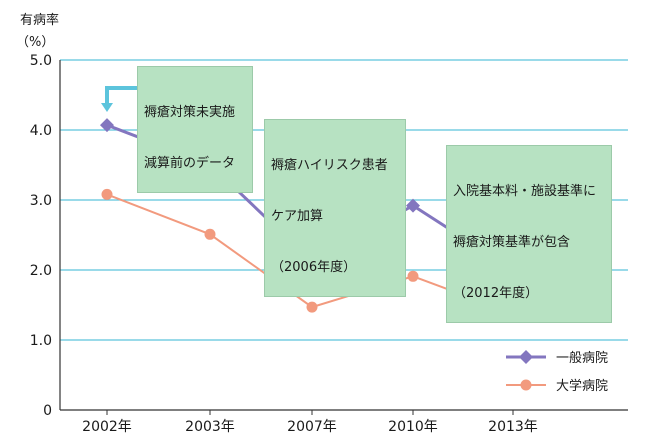 The height and width of the screenshot is (448, 650). Describe the element at coordinates (41, 271) in the screenshot. I see `y-tick-label: 2.0` at that location.